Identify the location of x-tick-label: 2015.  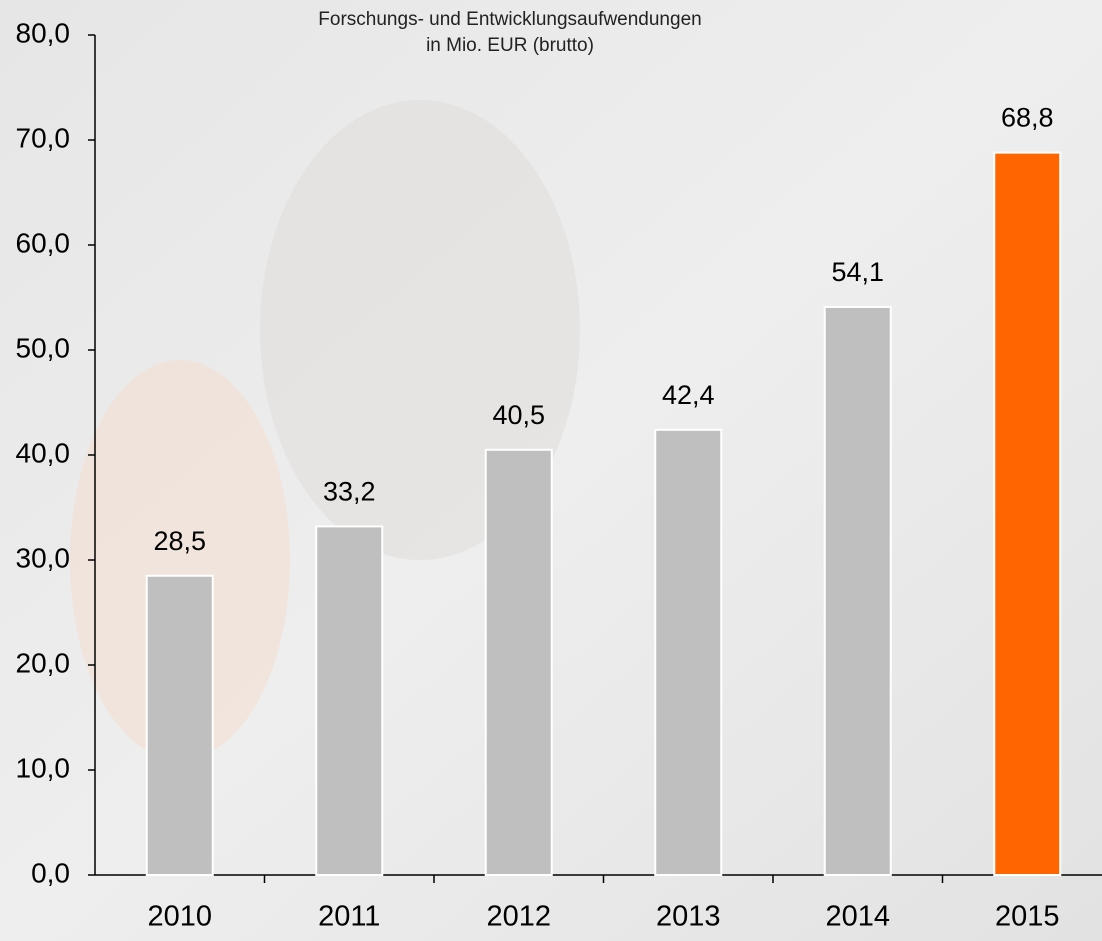
(1027, 917).